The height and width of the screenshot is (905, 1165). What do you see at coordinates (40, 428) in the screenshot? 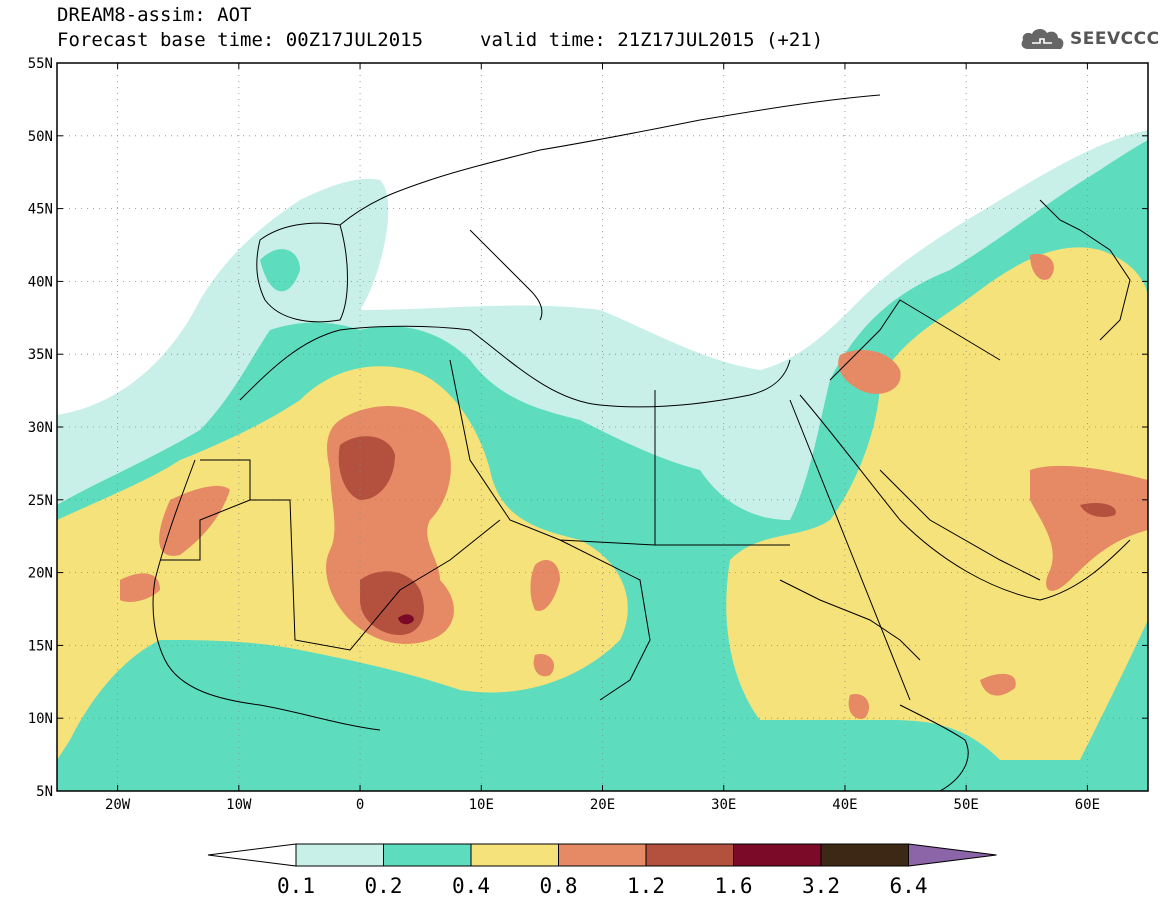
I see `lat-tick-label: 30N` at bounding box center [40, 428].